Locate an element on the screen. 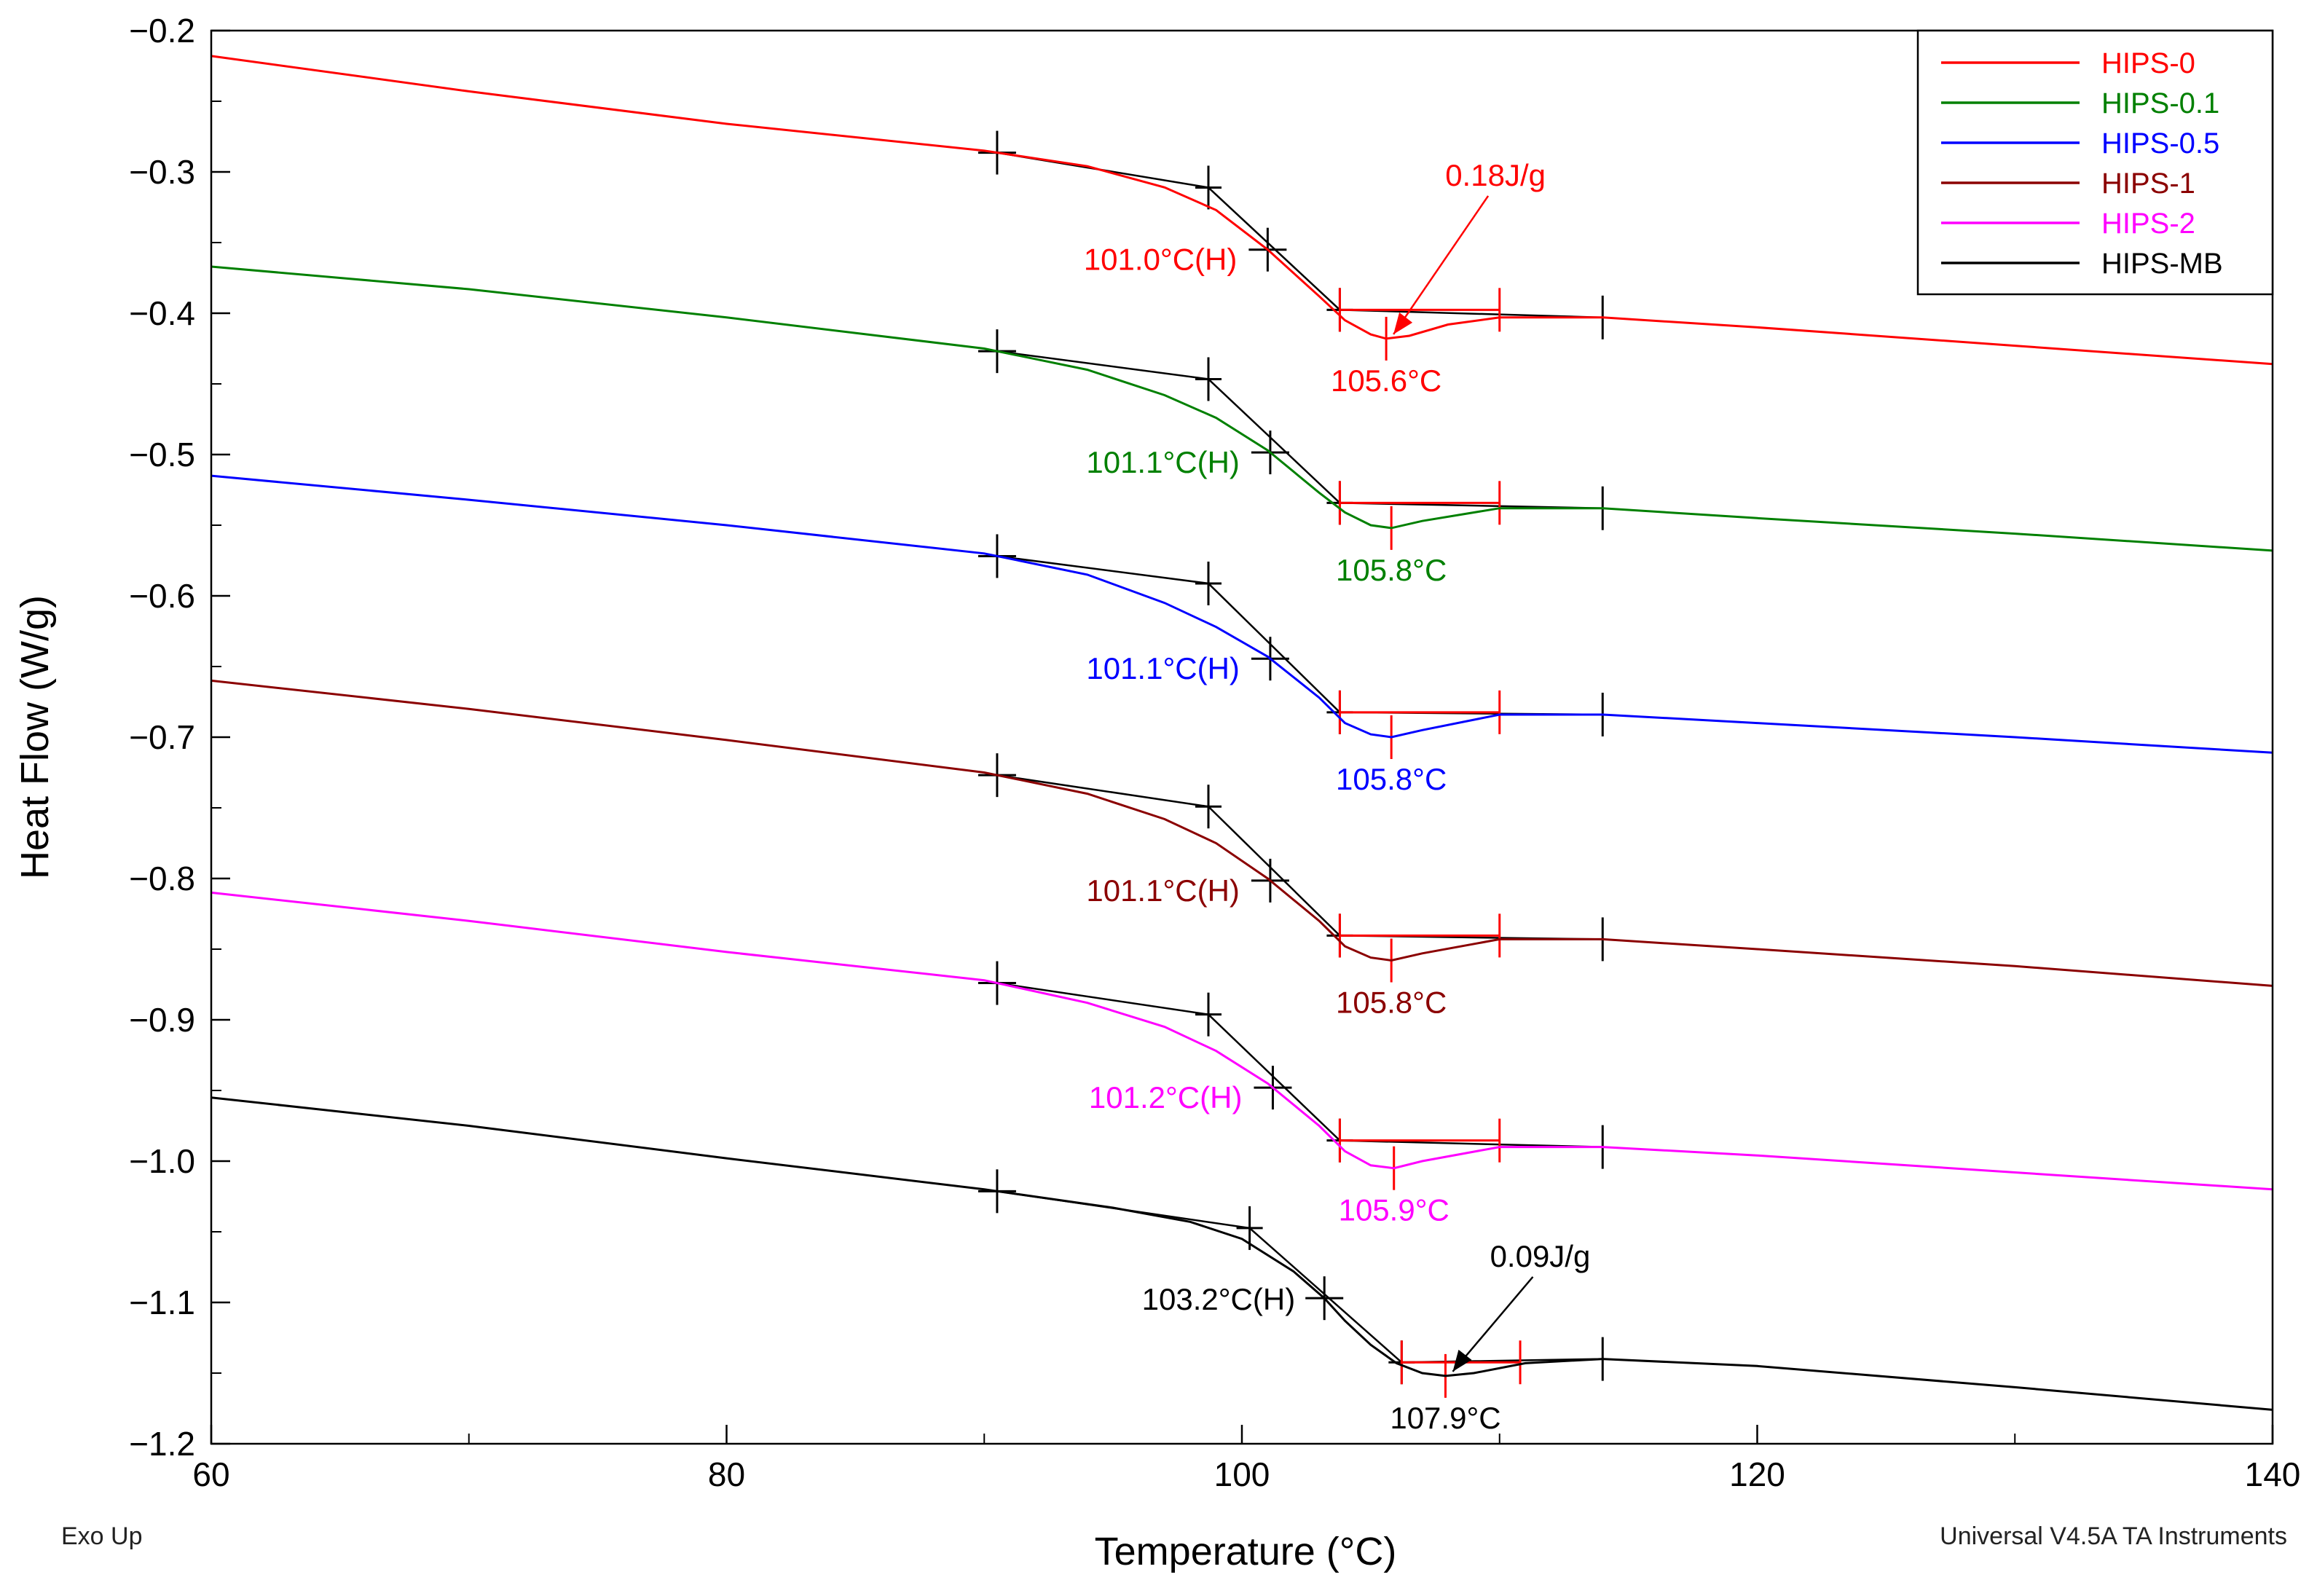 This screenshot has height=1596, width=2317. y-tick-label: −1.1 is located at coordinates (162, 1302).